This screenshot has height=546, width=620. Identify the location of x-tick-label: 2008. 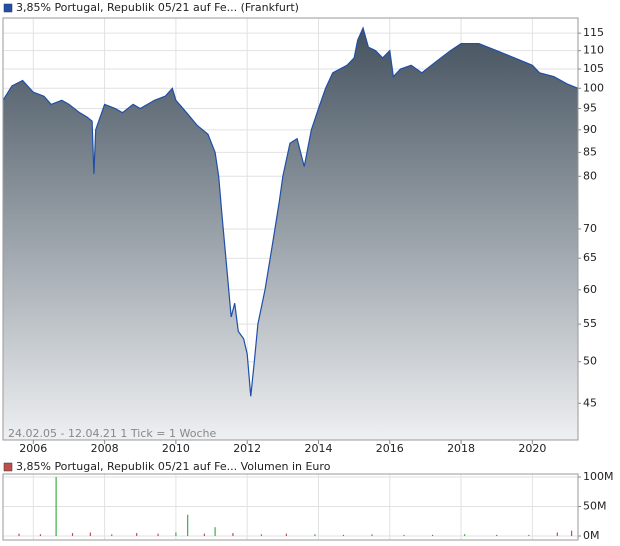
(105, 448).